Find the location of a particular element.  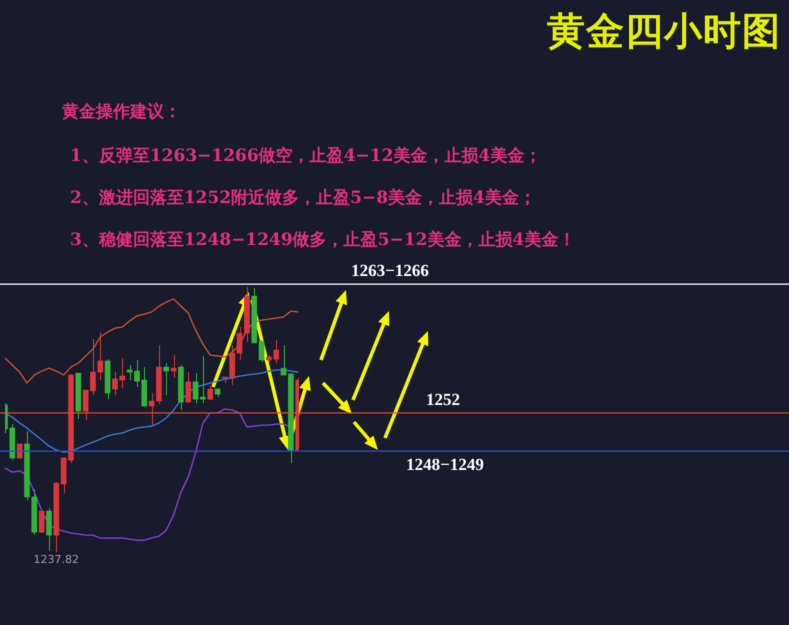

text: 1248−1249 is located at coordinates (445, 465).